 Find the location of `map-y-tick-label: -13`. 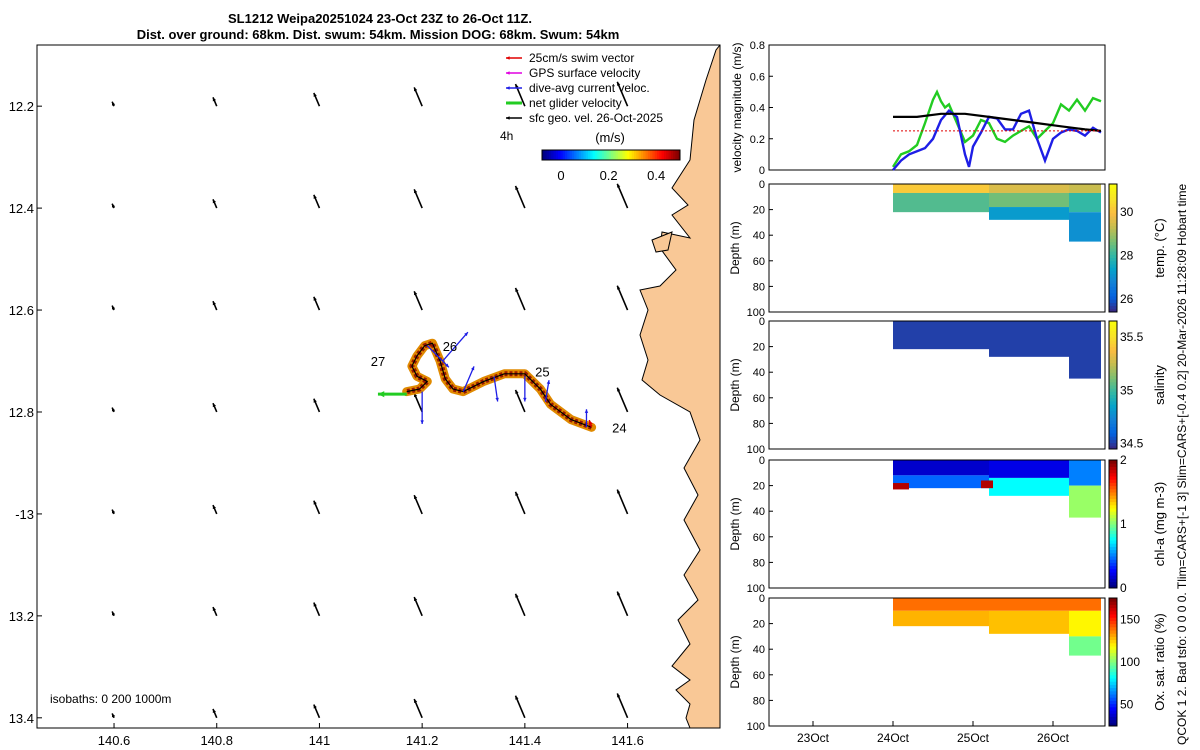

map-y-tick-label: -13 is located at coordinates (24, 514).